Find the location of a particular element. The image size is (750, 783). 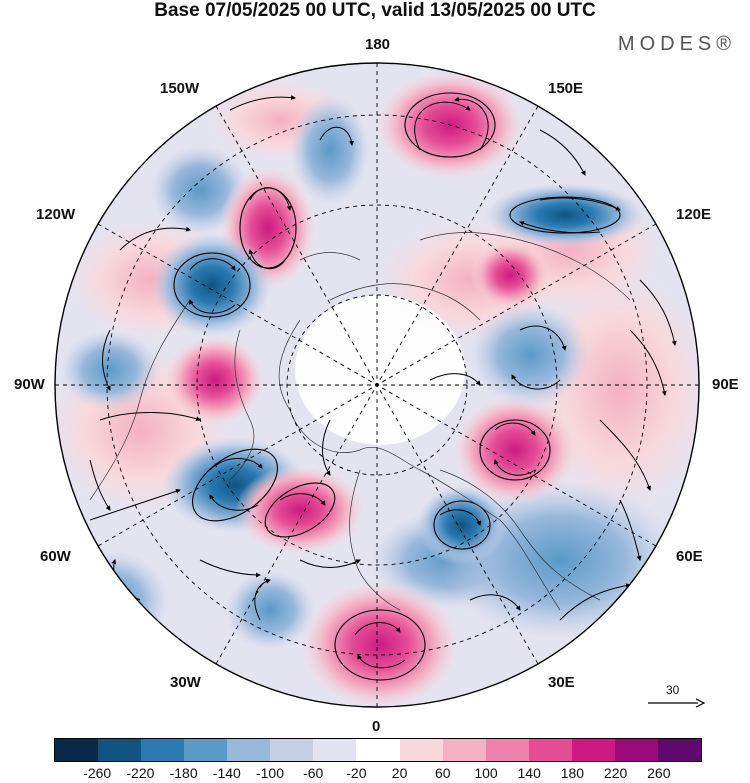

colorbar-tick-label: 100 is located at coordinates (486, 773).